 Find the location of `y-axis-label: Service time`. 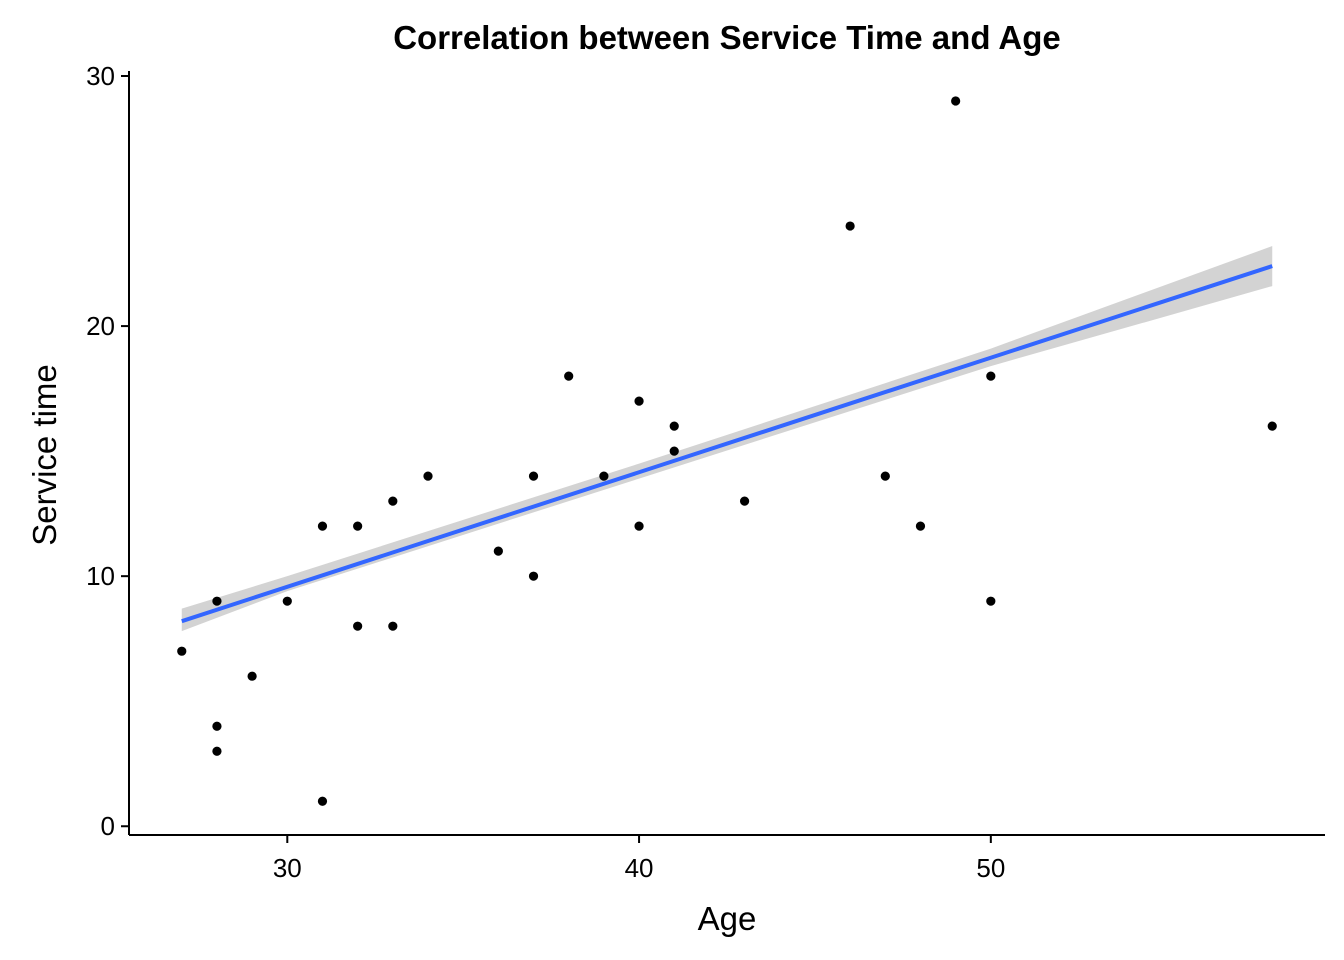

y-axis-label: Service time is located at coordinates (44, 455).